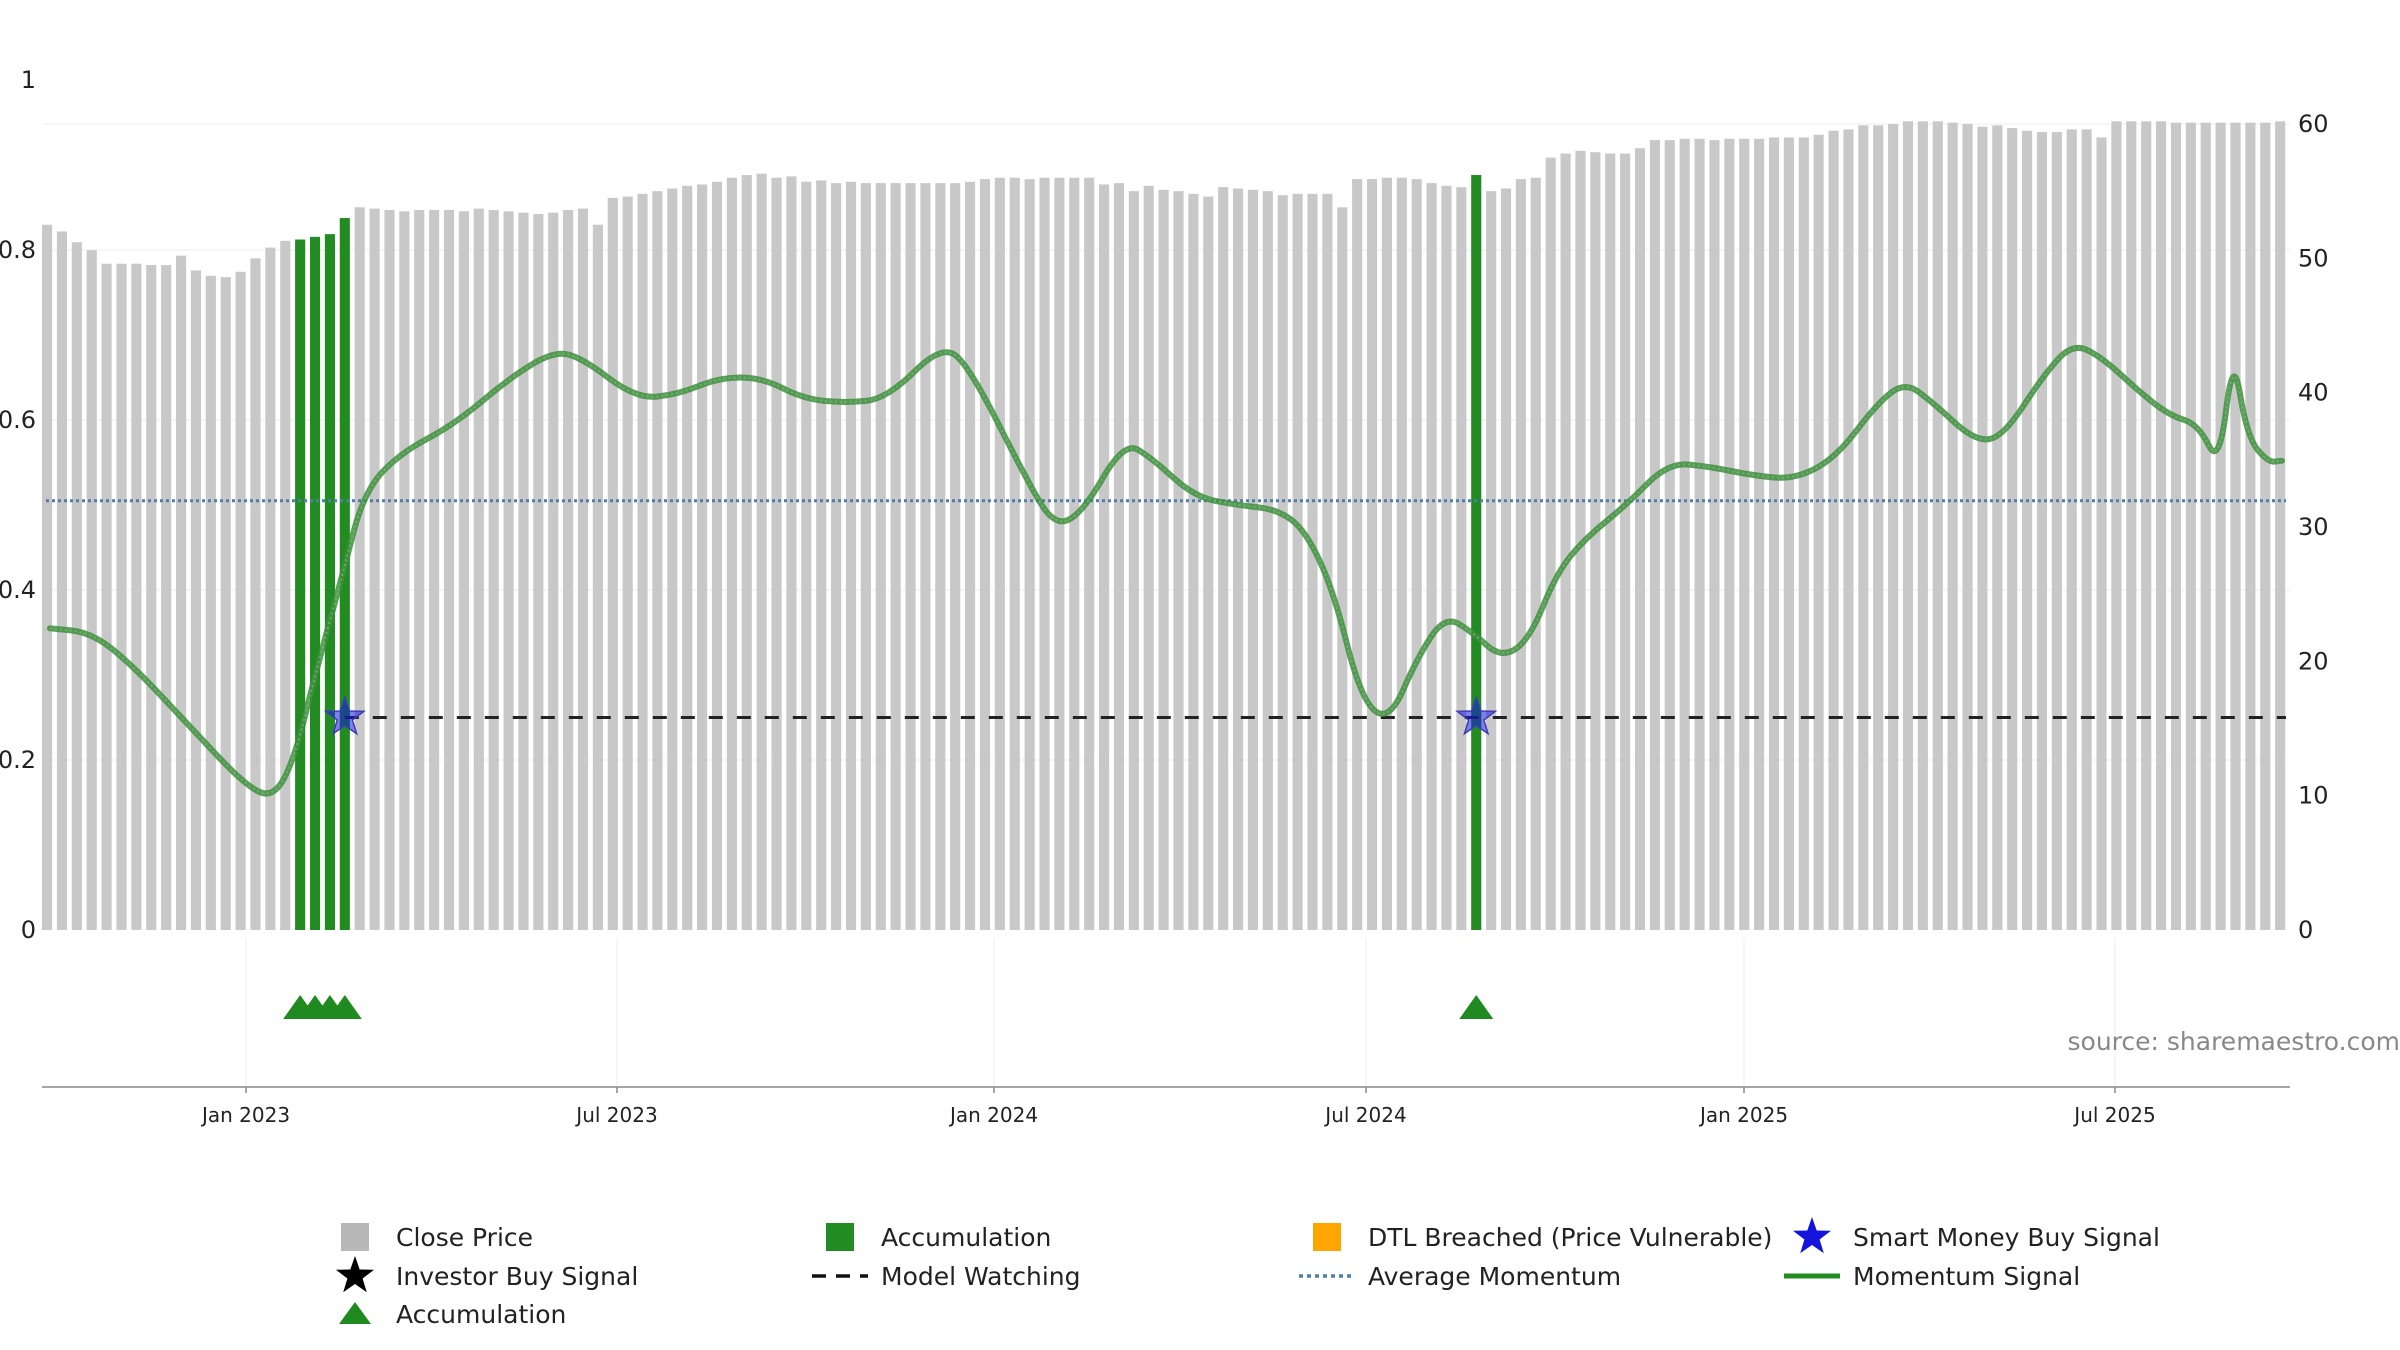  I want to click on legend-item: Investor Buy Signal, so click(487, 1274).